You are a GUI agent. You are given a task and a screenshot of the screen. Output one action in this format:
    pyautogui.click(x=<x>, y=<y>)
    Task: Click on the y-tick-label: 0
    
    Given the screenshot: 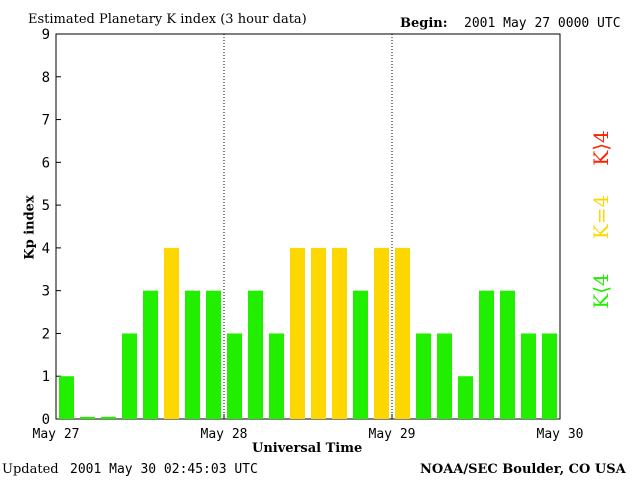 What is the action you would take?
    pyautogui.click(x=46, y=420)
    